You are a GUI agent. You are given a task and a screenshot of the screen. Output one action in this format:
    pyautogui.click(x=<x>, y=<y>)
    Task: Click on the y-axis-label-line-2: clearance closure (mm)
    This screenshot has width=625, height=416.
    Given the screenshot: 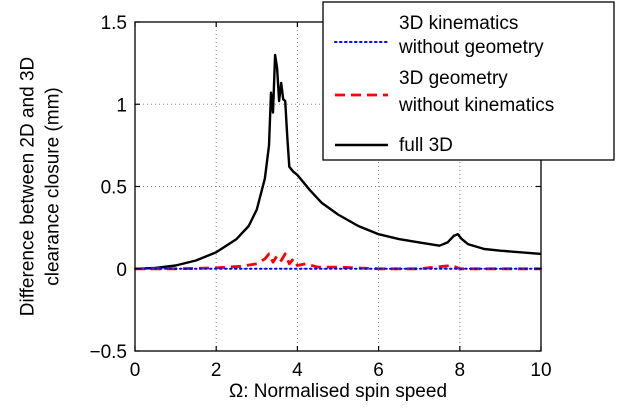 What is the action you would take?
    pyautogui.click(x=53, y=186)
    